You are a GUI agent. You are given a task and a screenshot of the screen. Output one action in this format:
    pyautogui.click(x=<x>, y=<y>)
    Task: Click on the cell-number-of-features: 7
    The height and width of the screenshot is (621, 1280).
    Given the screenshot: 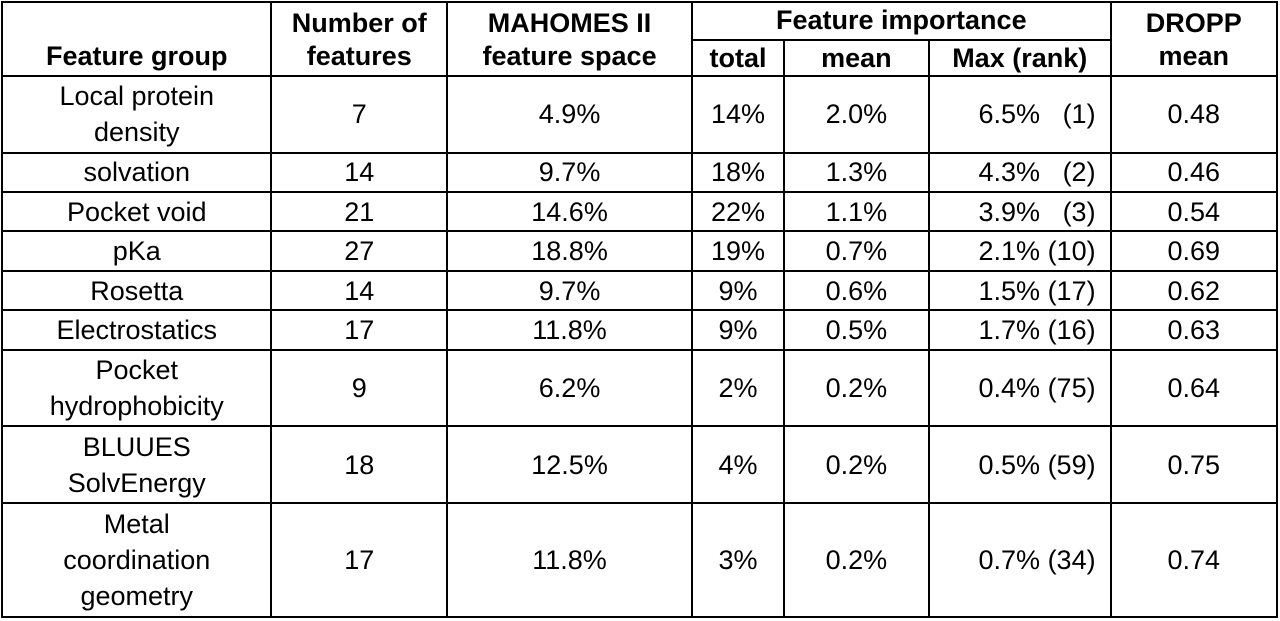 What is the action you would take?
    pyautogui.click(x=359, y=114)
    